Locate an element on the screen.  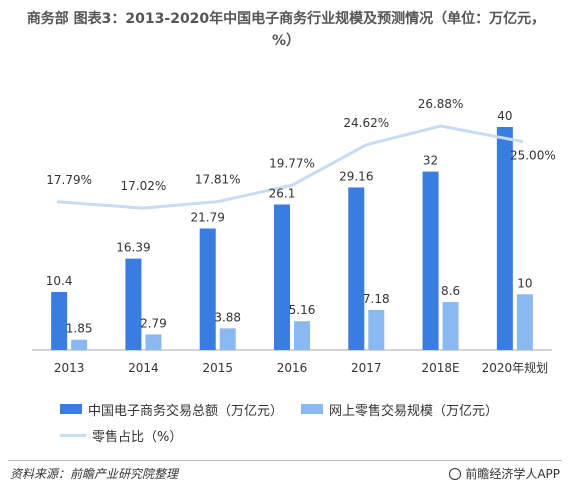
legend-swatch-total is located at coordinates (71, 409).